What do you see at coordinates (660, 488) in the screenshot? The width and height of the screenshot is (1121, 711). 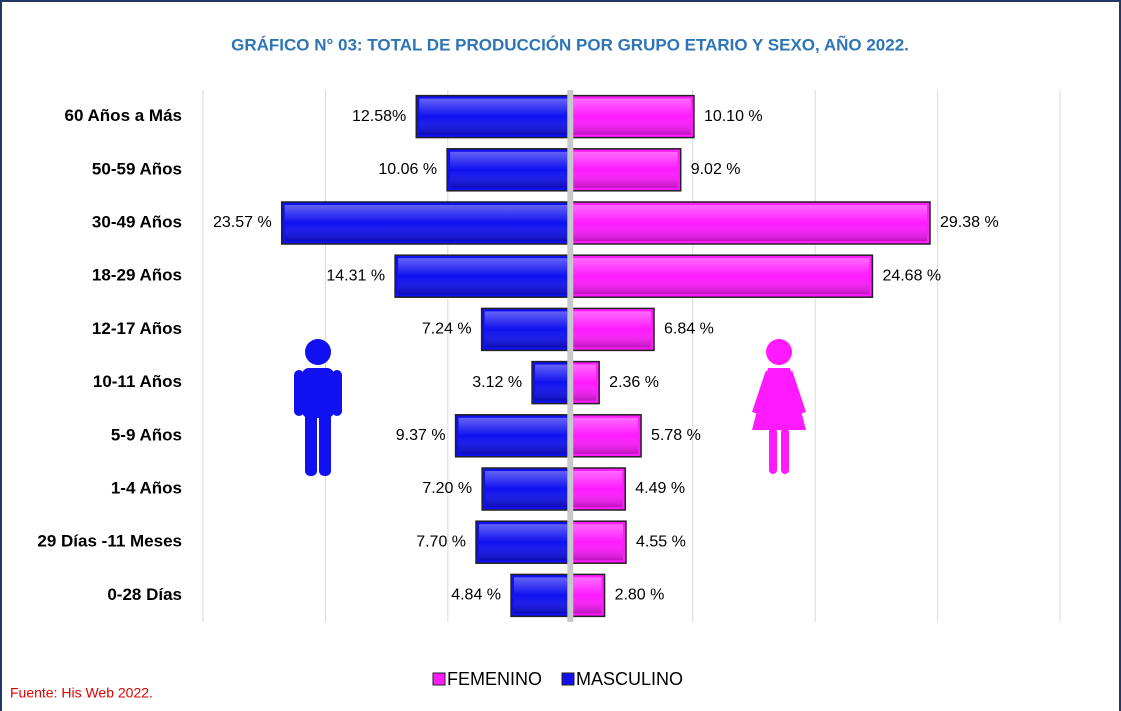 I see `value-label: 4.49 %` at bounding box center [660, 488].